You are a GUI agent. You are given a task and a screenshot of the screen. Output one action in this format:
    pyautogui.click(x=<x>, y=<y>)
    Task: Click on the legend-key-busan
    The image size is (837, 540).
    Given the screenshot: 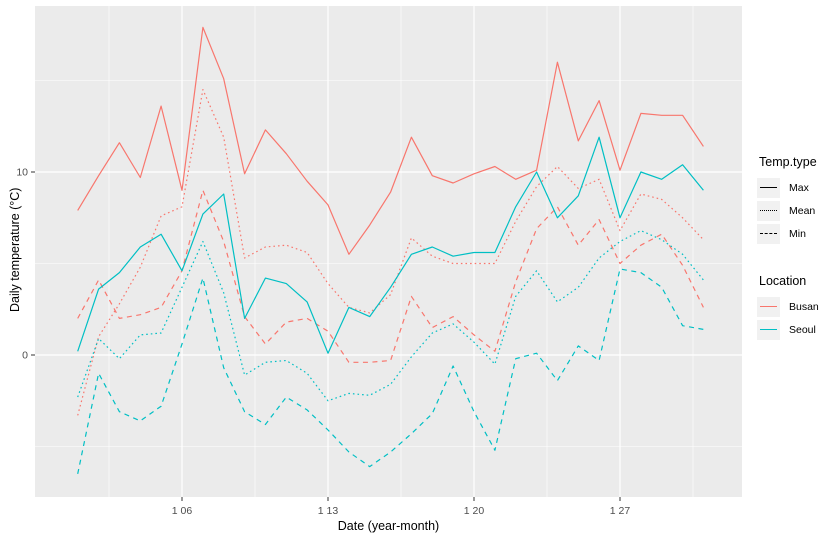 What is the action you would take?
    pyautogui.click(x=768, y=306)
    